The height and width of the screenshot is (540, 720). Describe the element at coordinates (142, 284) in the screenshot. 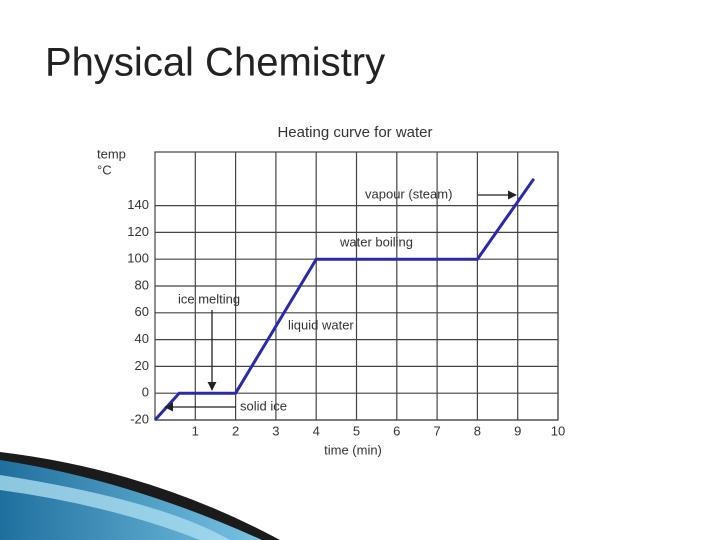

I see `y-tick-label: 80` at that location.